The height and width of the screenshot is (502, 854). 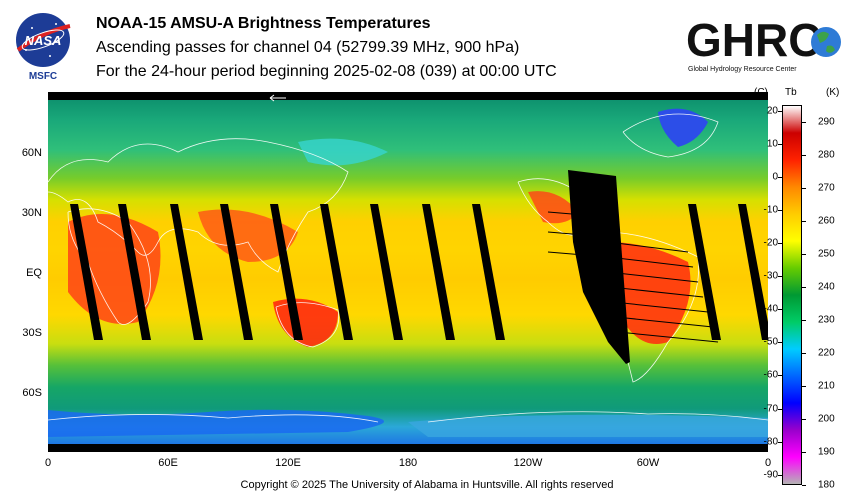 I want to click on colorbar-celsius-tick: -40, so click(x=770, y=309).